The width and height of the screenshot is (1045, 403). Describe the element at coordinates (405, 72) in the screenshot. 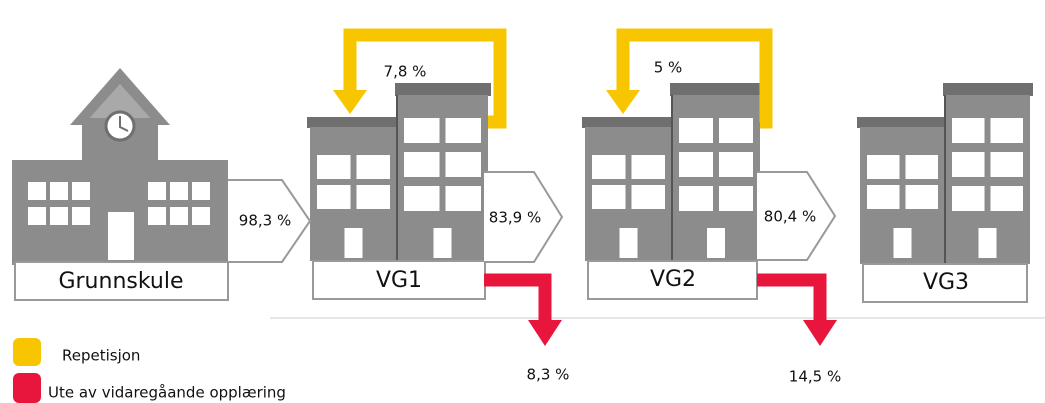

I see `repetition-label: 7,8 %` at that location.